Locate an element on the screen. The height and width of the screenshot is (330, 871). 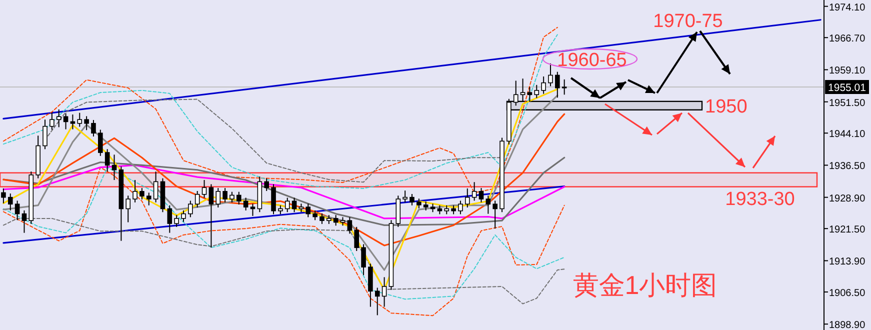
y-tick-label: 1913.90 is located at coordinates (847, 262).